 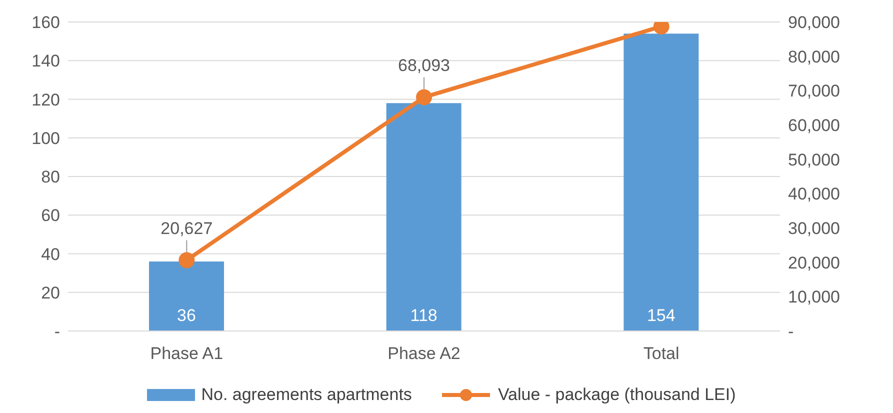 I want to click on y2-tick-label: -, so click(x=791, y=332).